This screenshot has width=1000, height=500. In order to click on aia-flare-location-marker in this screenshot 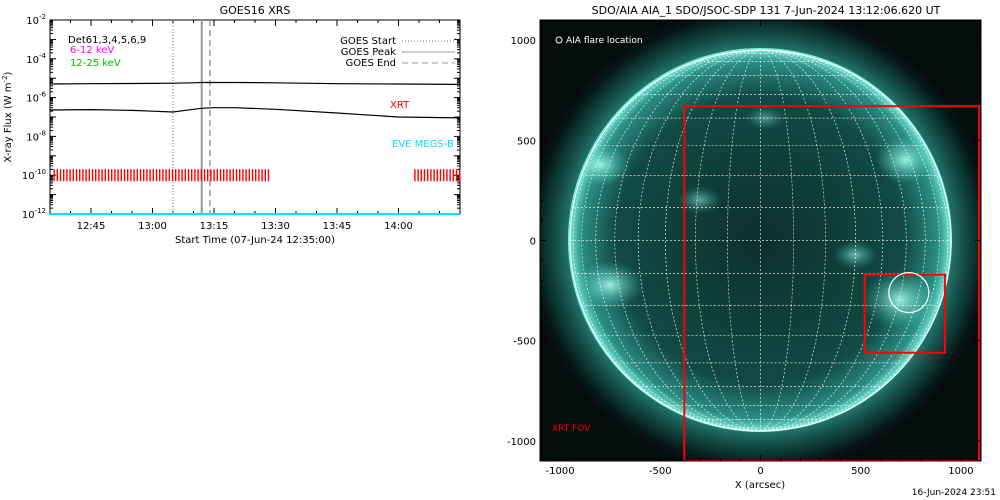, I will do `click(909, 293)`.